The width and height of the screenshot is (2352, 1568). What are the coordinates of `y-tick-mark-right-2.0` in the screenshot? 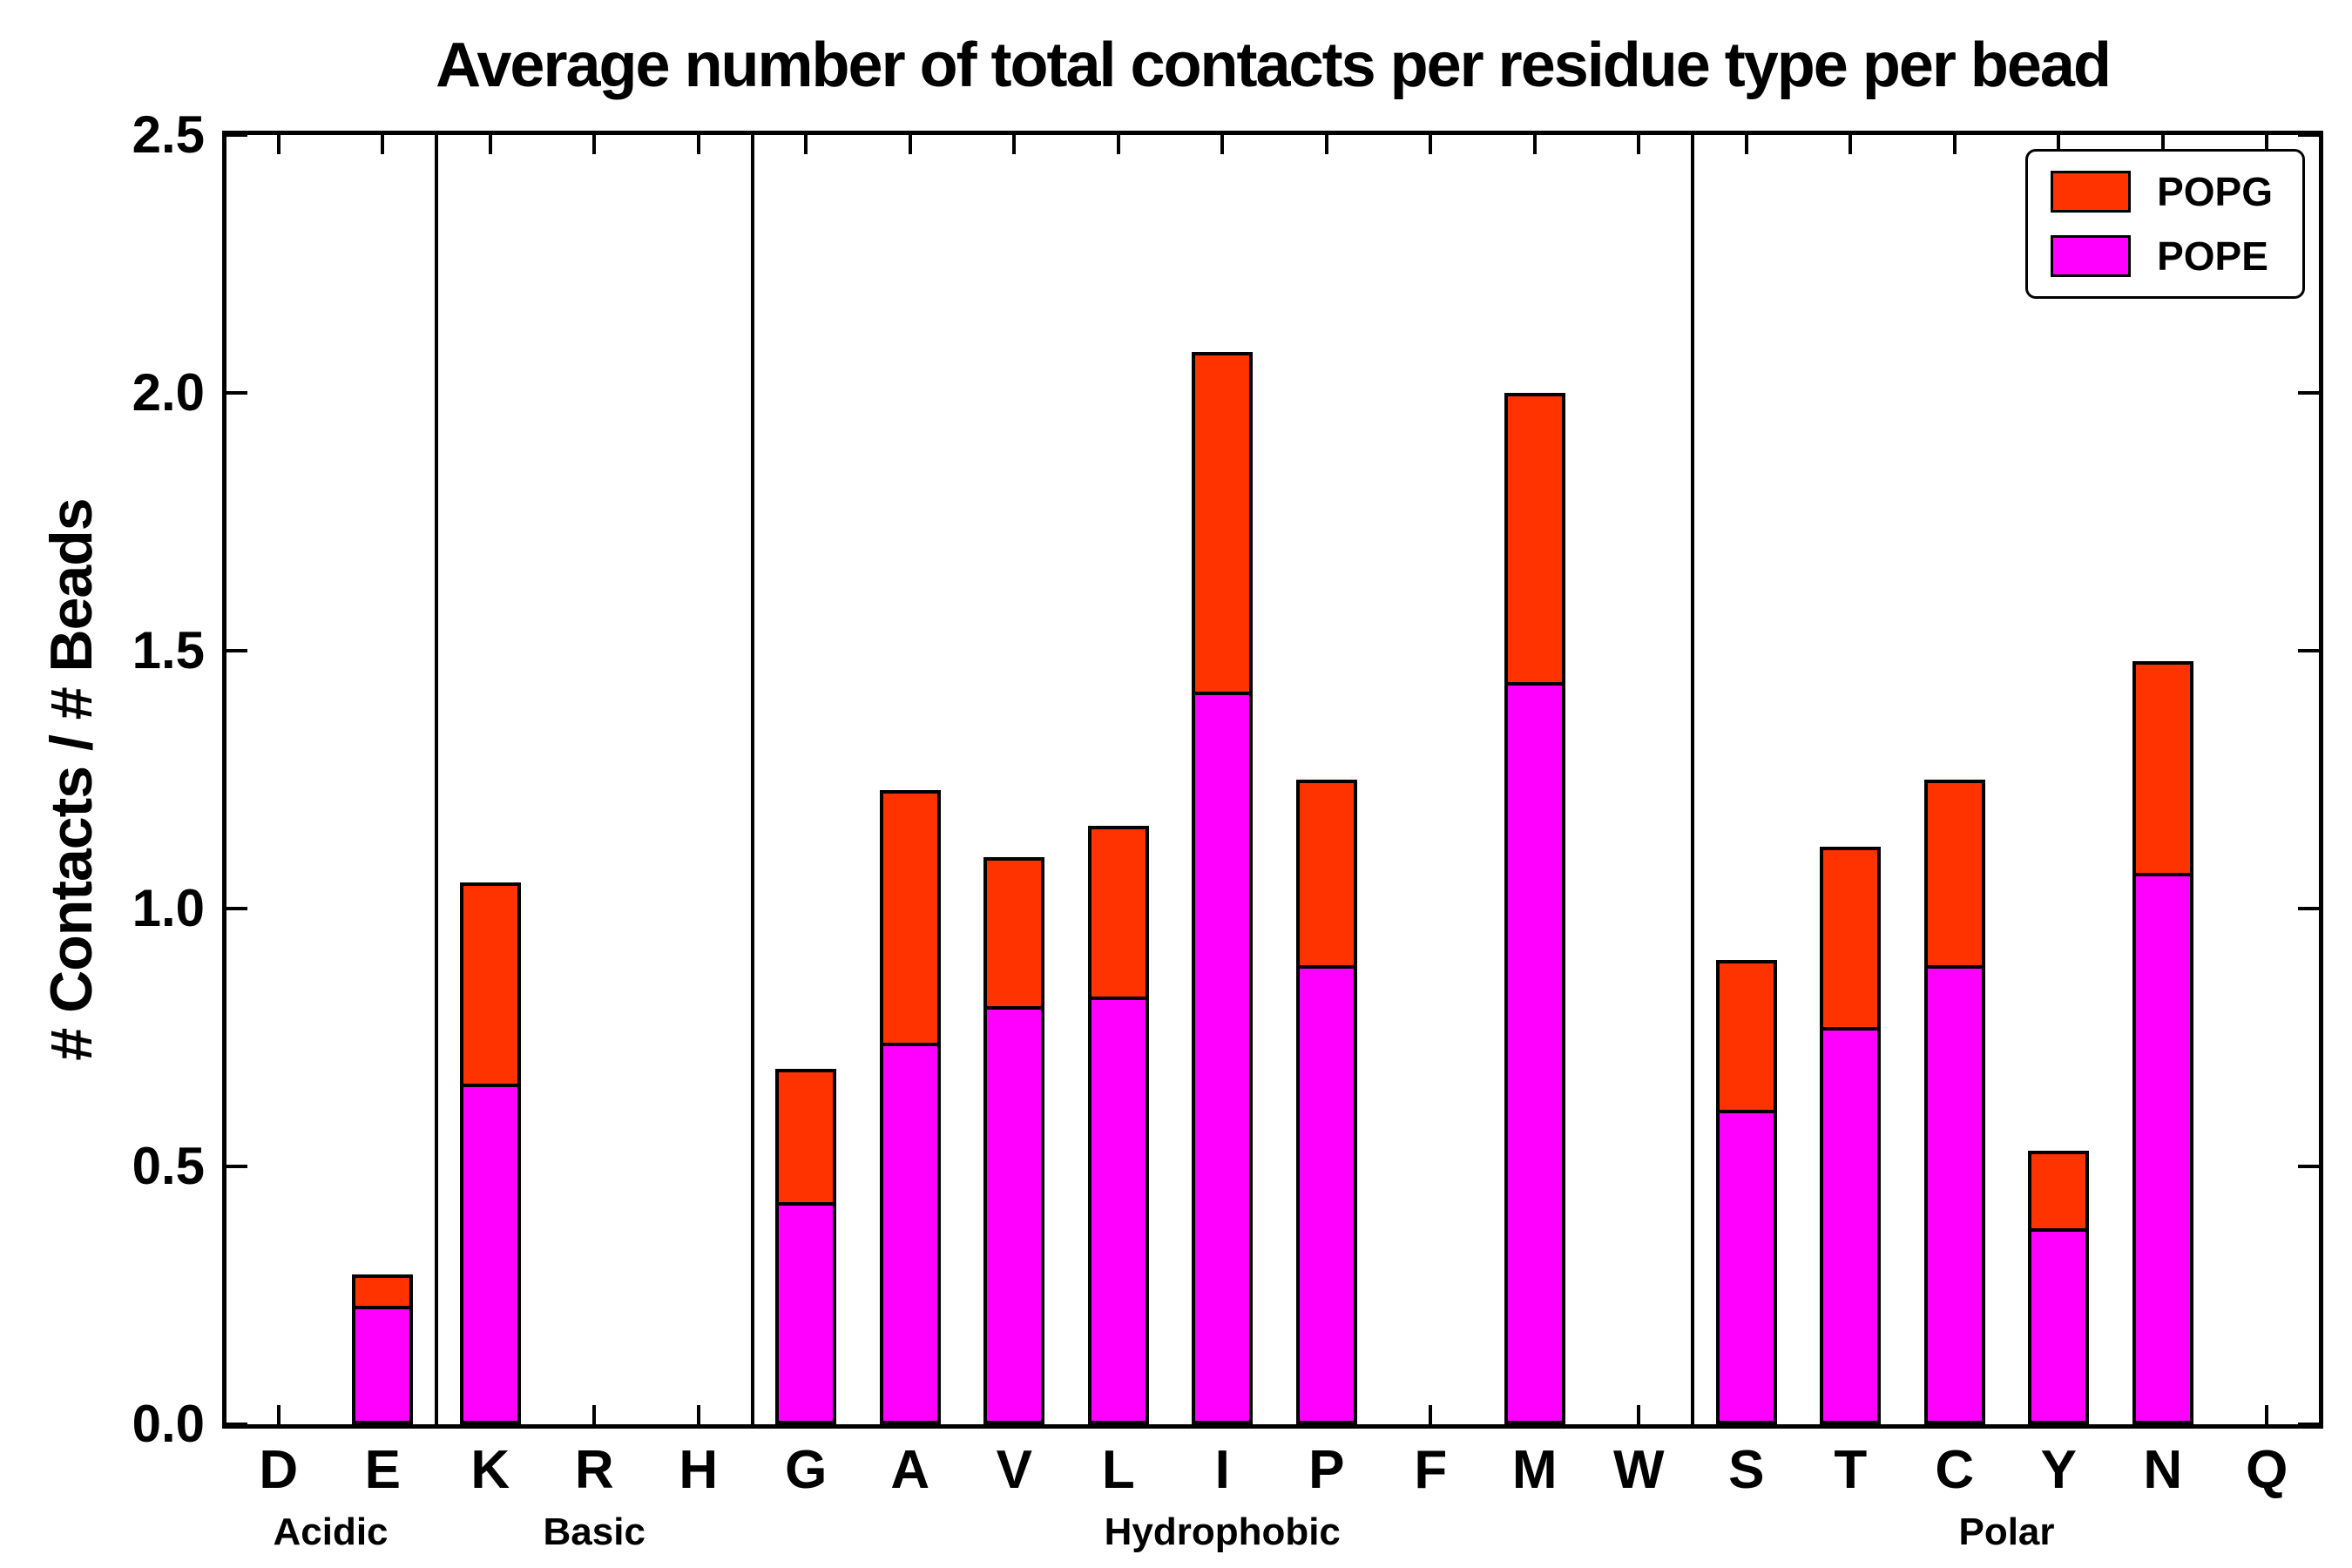 It's located at (2308, 393).